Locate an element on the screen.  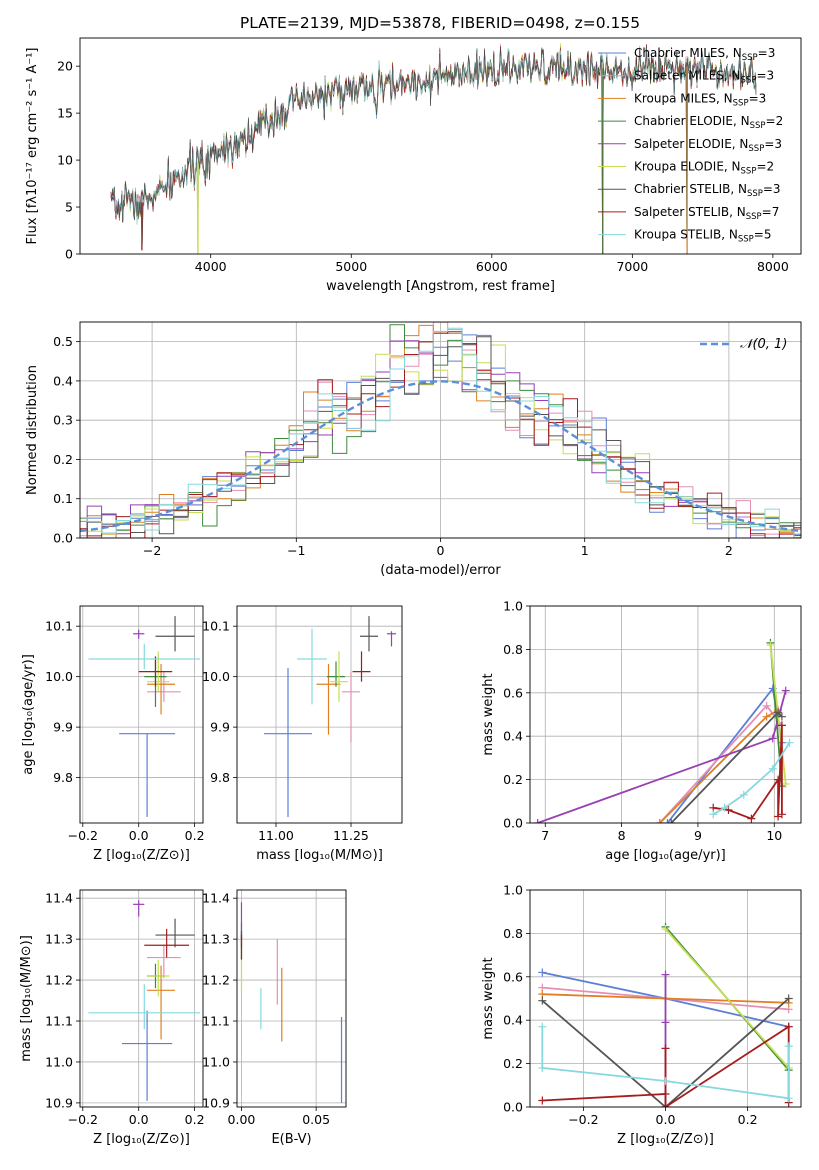
legend-label-kroupa-elodie: Kroupa ELODIE, NSSP=2 is located at coordinates (704, 168).